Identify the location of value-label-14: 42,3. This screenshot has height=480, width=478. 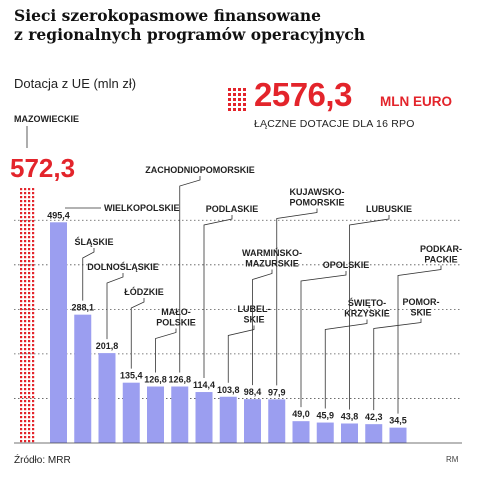
(374, 417).